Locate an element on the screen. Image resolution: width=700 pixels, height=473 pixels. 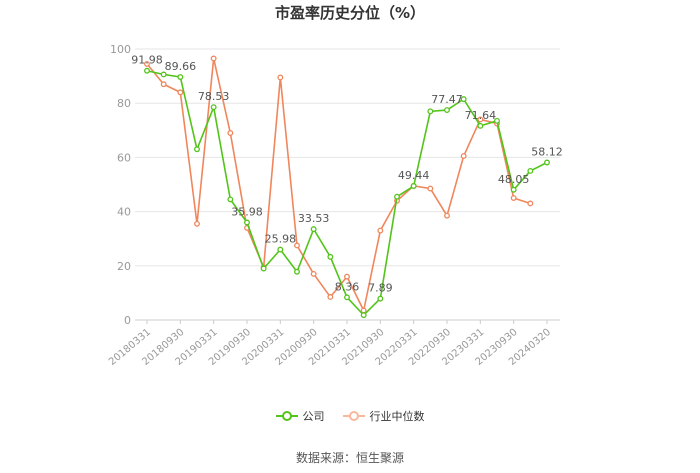
data-label: 25.98 is located at coordinates (281, 239).